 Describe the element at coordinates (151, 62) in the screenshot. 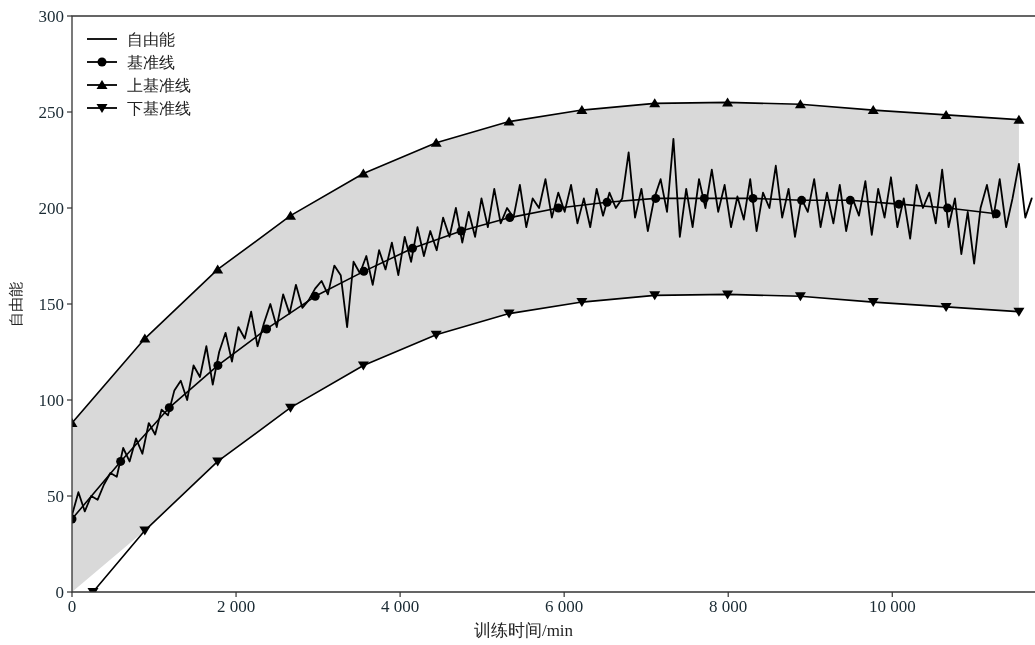

I see `legend-label: 基准线` at that location.